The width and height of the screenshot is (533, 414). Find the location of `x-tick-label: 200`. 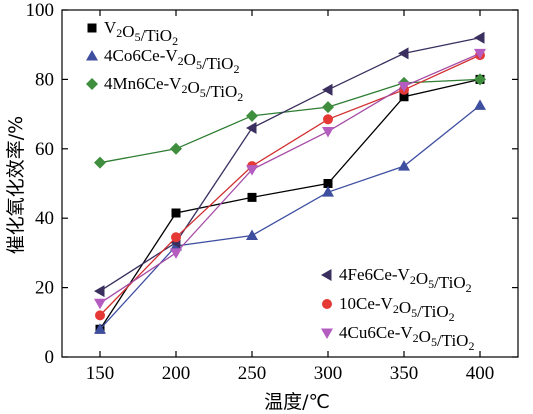

x-tick-label: 200 is located at coordinates (176, 373).